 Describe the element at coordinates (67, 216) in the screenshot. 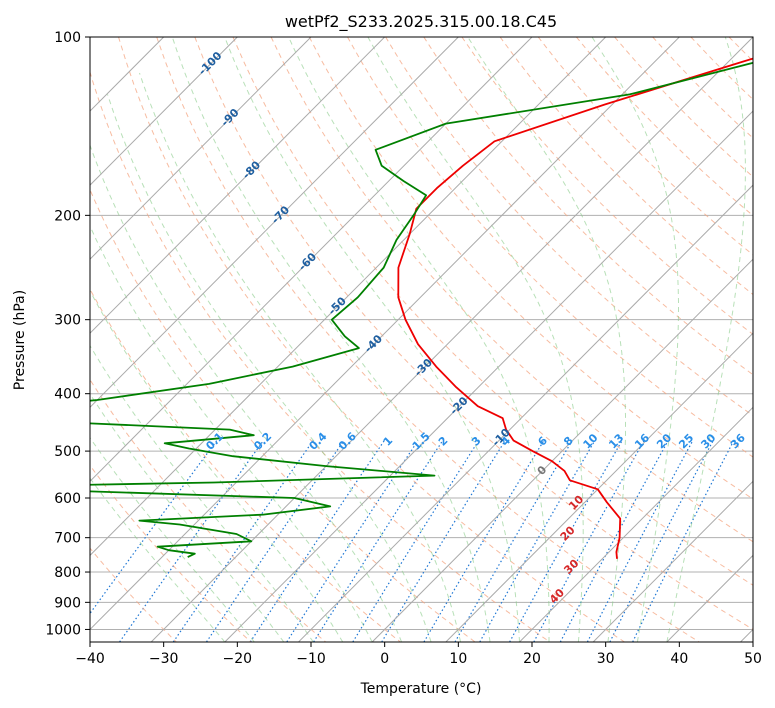

I see `y-tick-label: 200` at that location.